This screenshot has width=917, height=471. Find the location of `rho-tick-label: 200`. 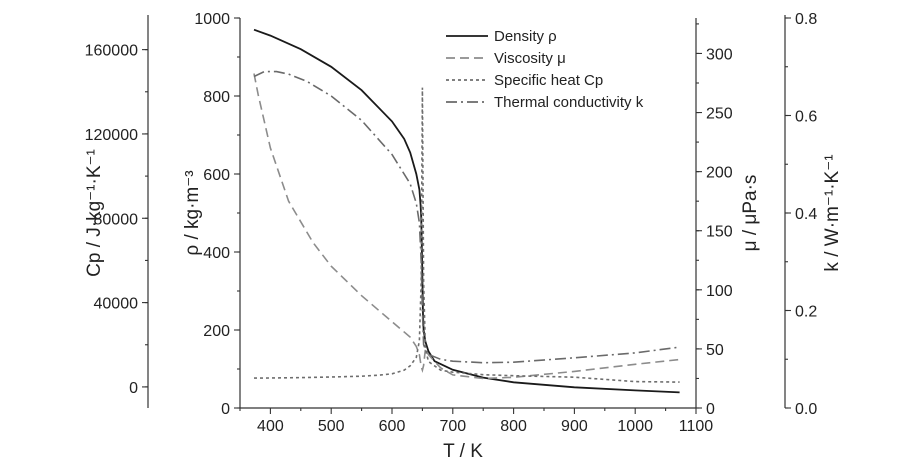

rho-tick-label: 200 is located at coordinates (216, 331).